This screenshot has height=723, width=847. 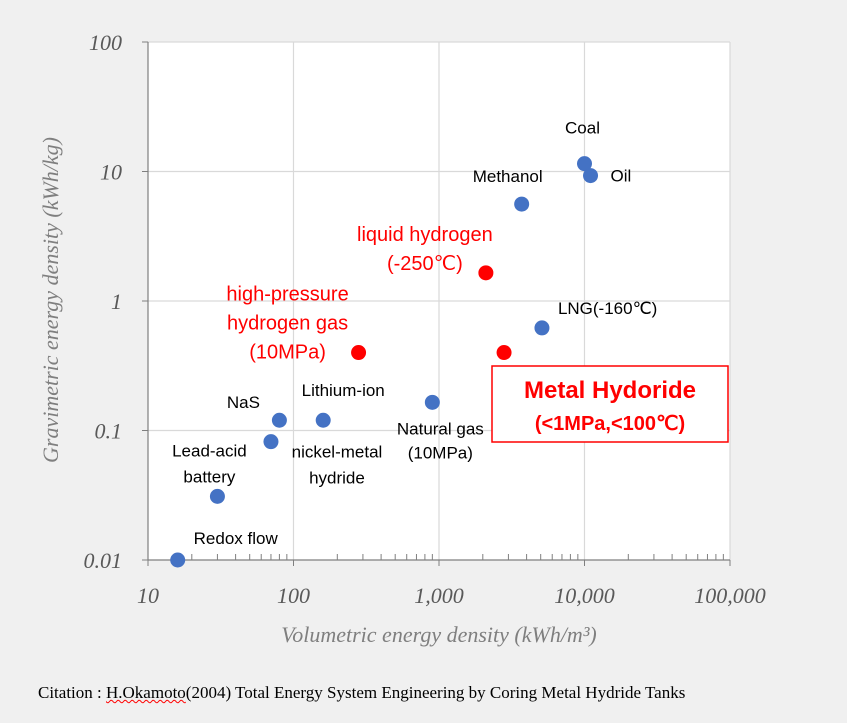 What do you see at coordinates (293, 595) in the screenshot?
I see `x-tick-label: 100` at bounding box center [293, 595].